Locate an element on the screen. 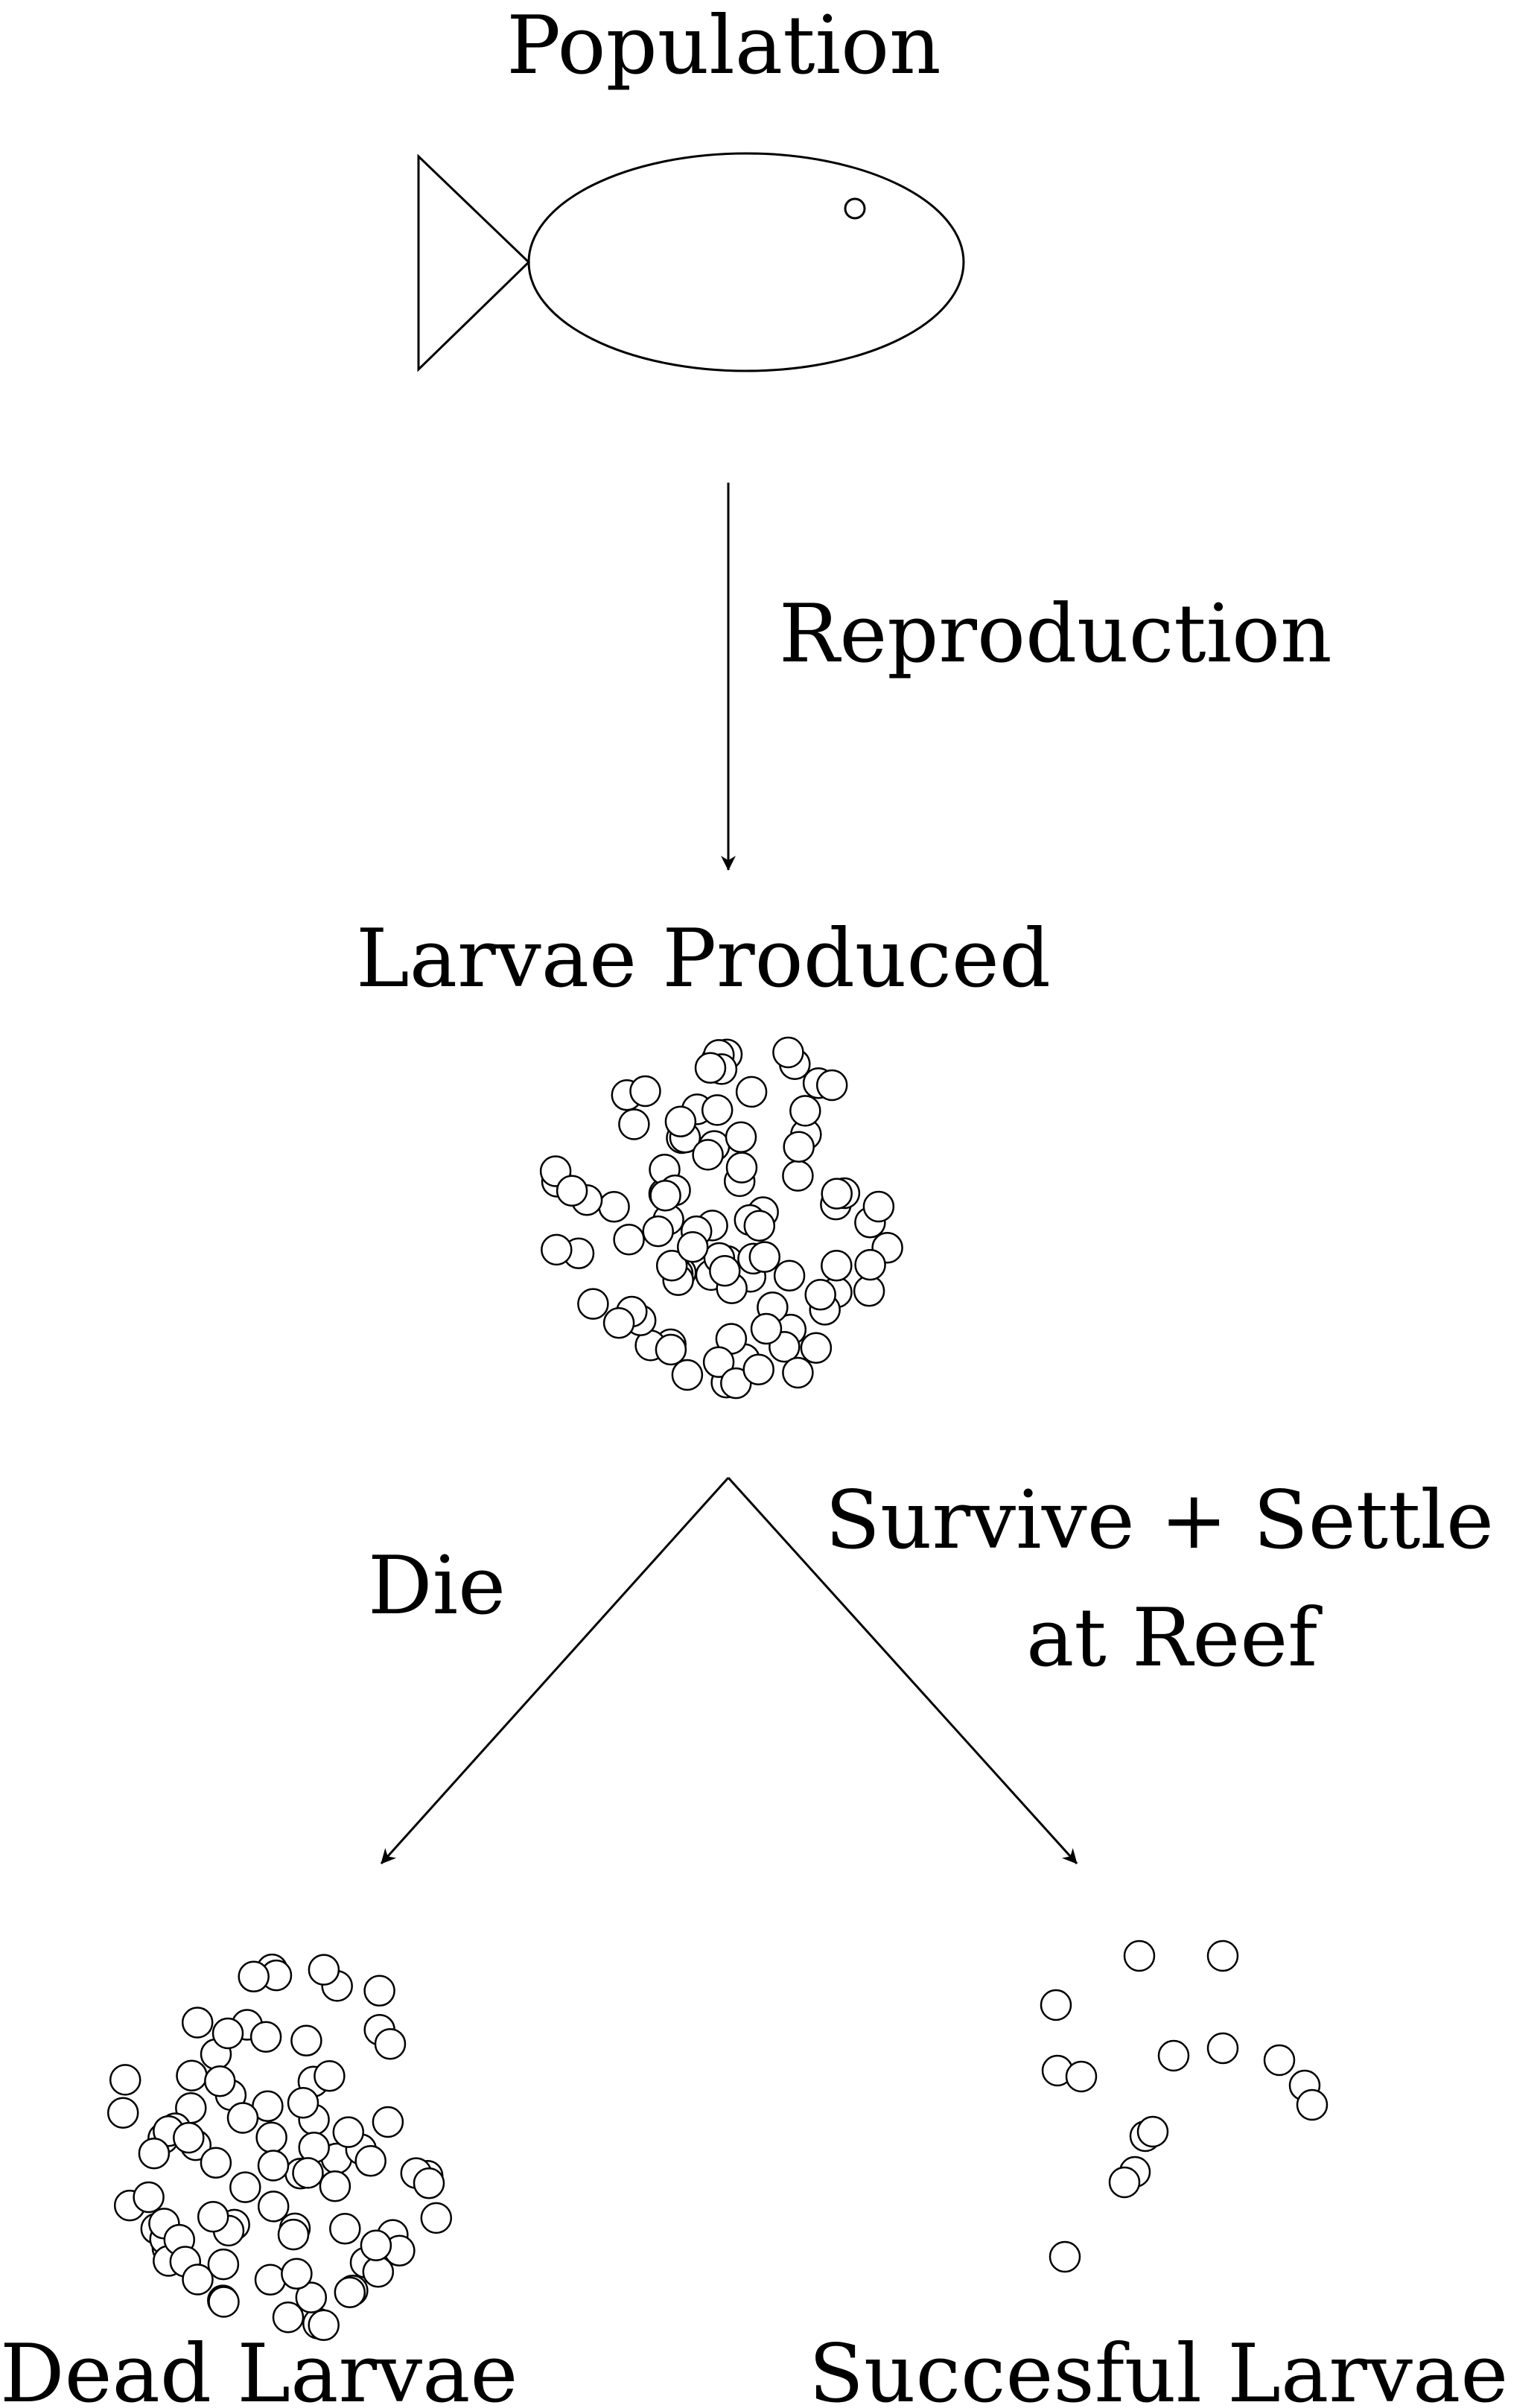 The height and width of the screenshot is (2408, 1540). dead-larvae-cluster is located at coordinates (279, 2148).